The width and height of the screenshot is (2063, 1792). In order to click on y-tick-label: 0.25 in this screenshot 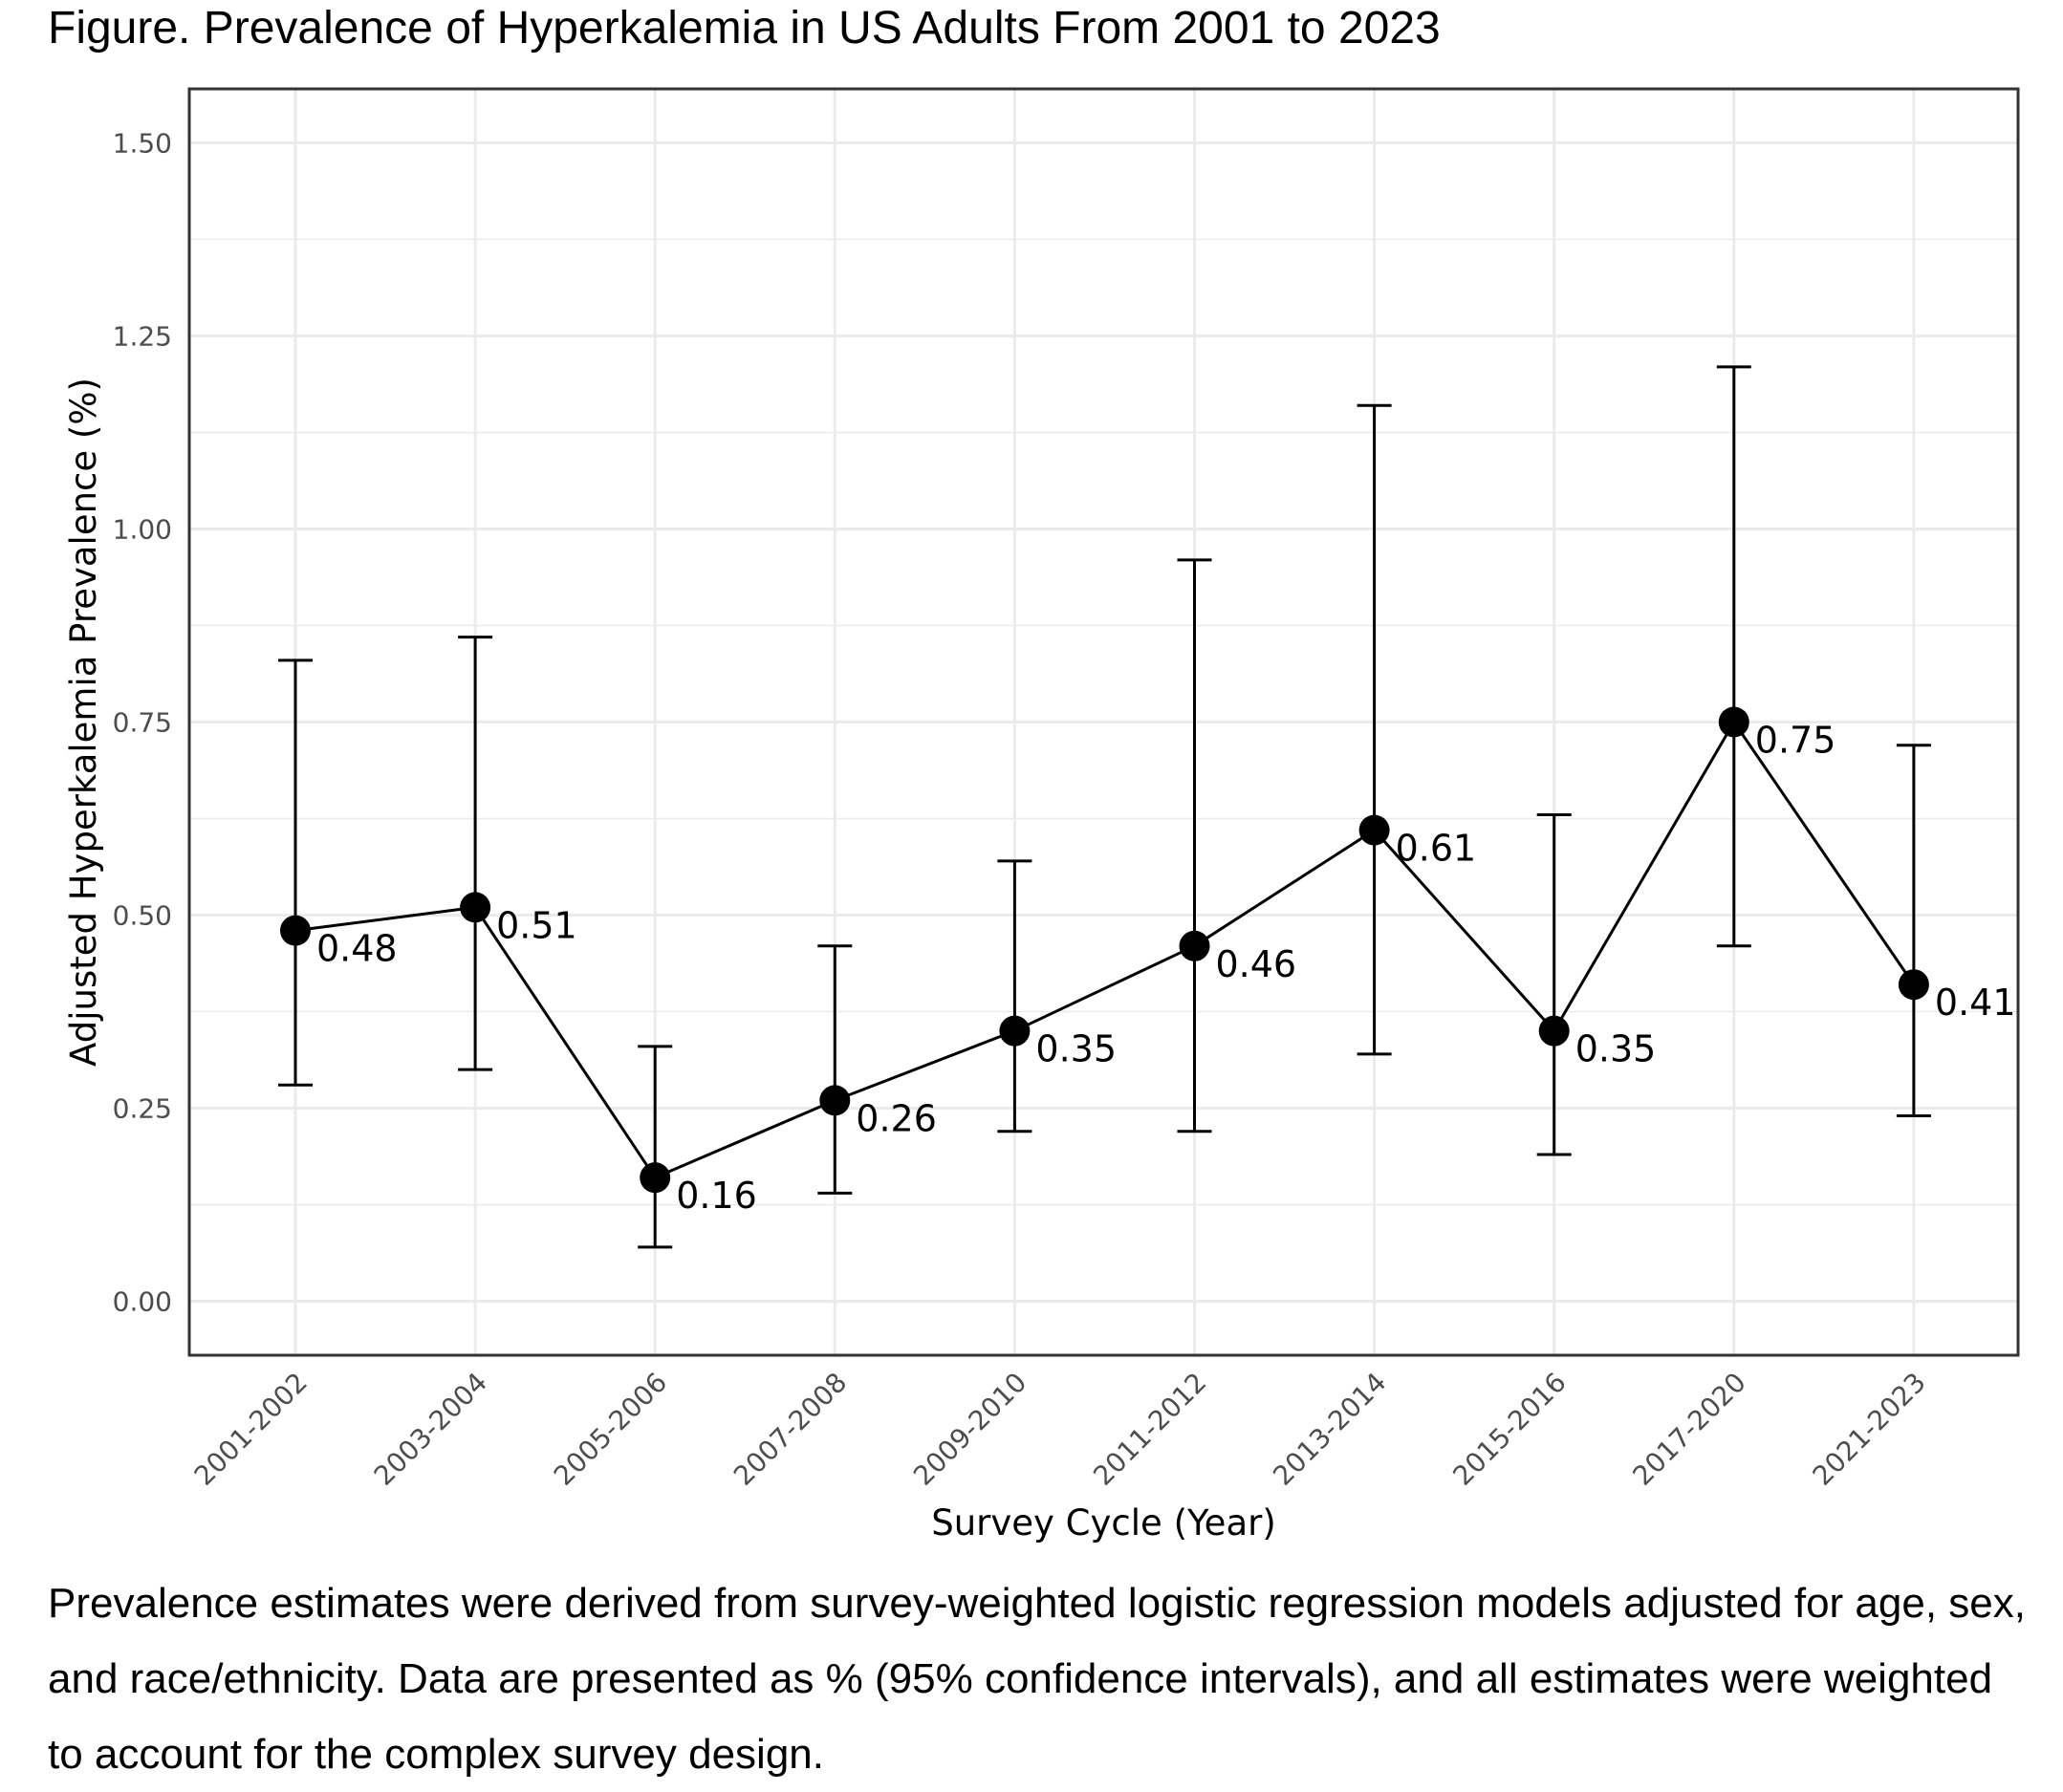, I will do `click(142, 1108)`.